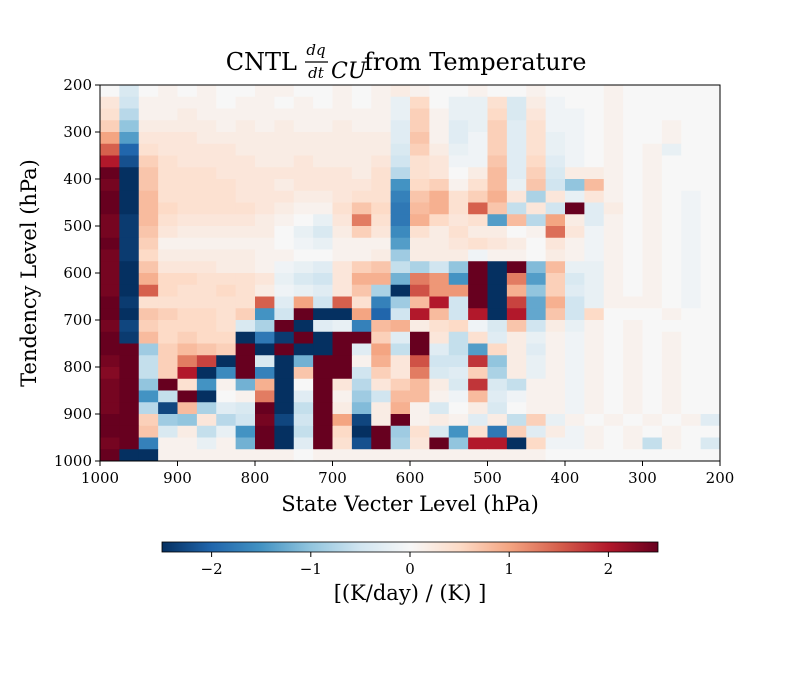 This screenshot has width=800, height=700. Describe the element at coordinates (410, 569) in the screenshot. I see `colorbar-tick-label: 0` at that location.